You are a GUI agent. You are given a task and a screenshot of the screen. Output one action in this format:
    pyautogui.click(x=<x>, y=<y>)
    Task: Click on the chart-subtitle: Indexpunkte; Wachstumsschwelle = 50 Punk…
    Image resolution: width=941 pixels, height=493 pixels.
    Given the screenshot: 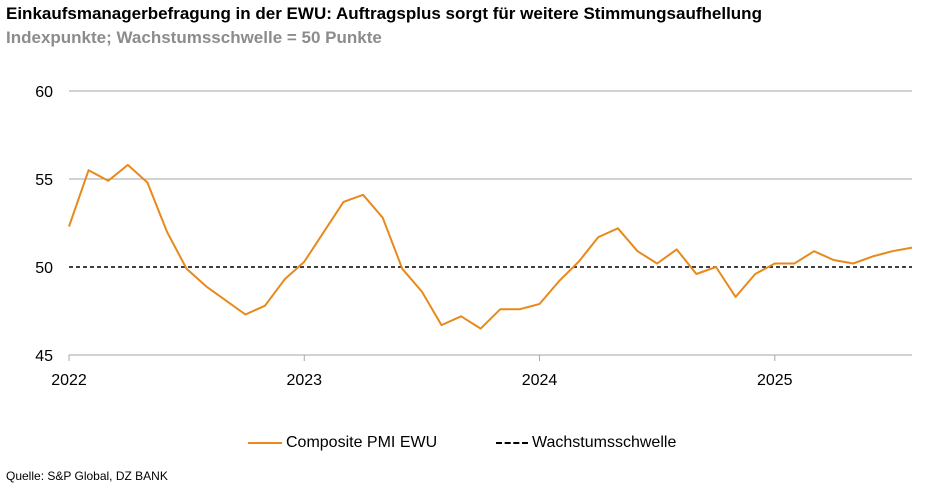 What is the action you would take?
    pyautogui.click(x=194, y=37)
    